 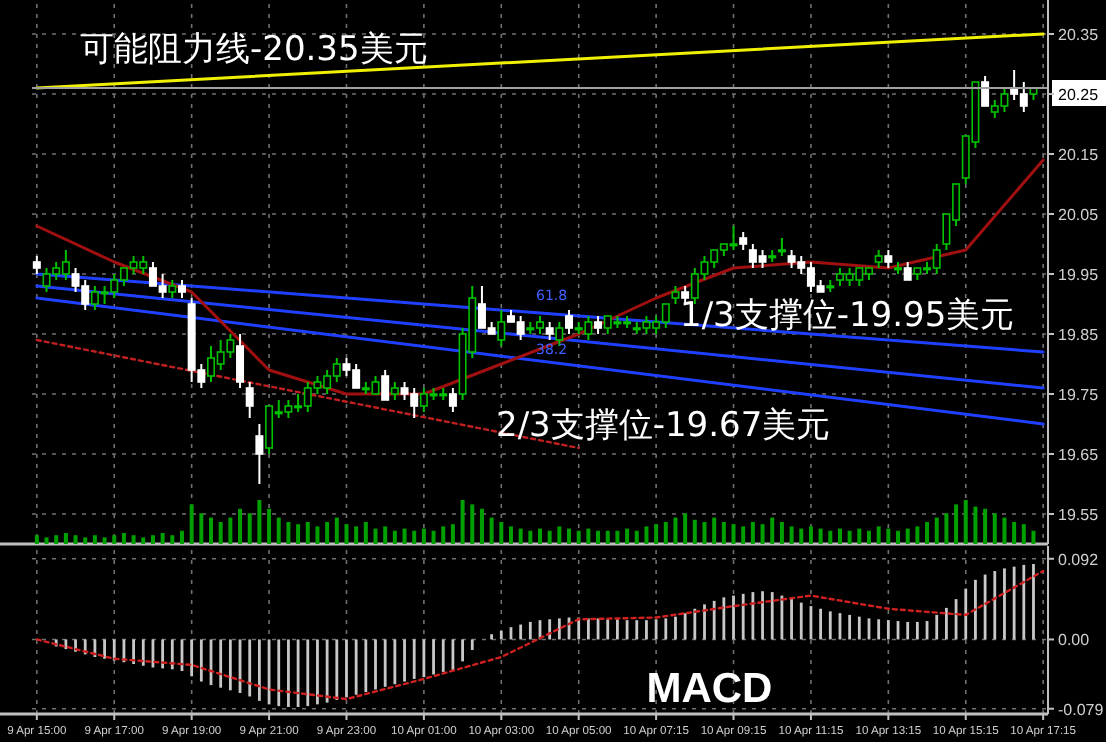 What do you see at coordinates (1081, 709) in the screenshot?
I see `y-tick-label: -0.079` at bounding box center [1081, 709].